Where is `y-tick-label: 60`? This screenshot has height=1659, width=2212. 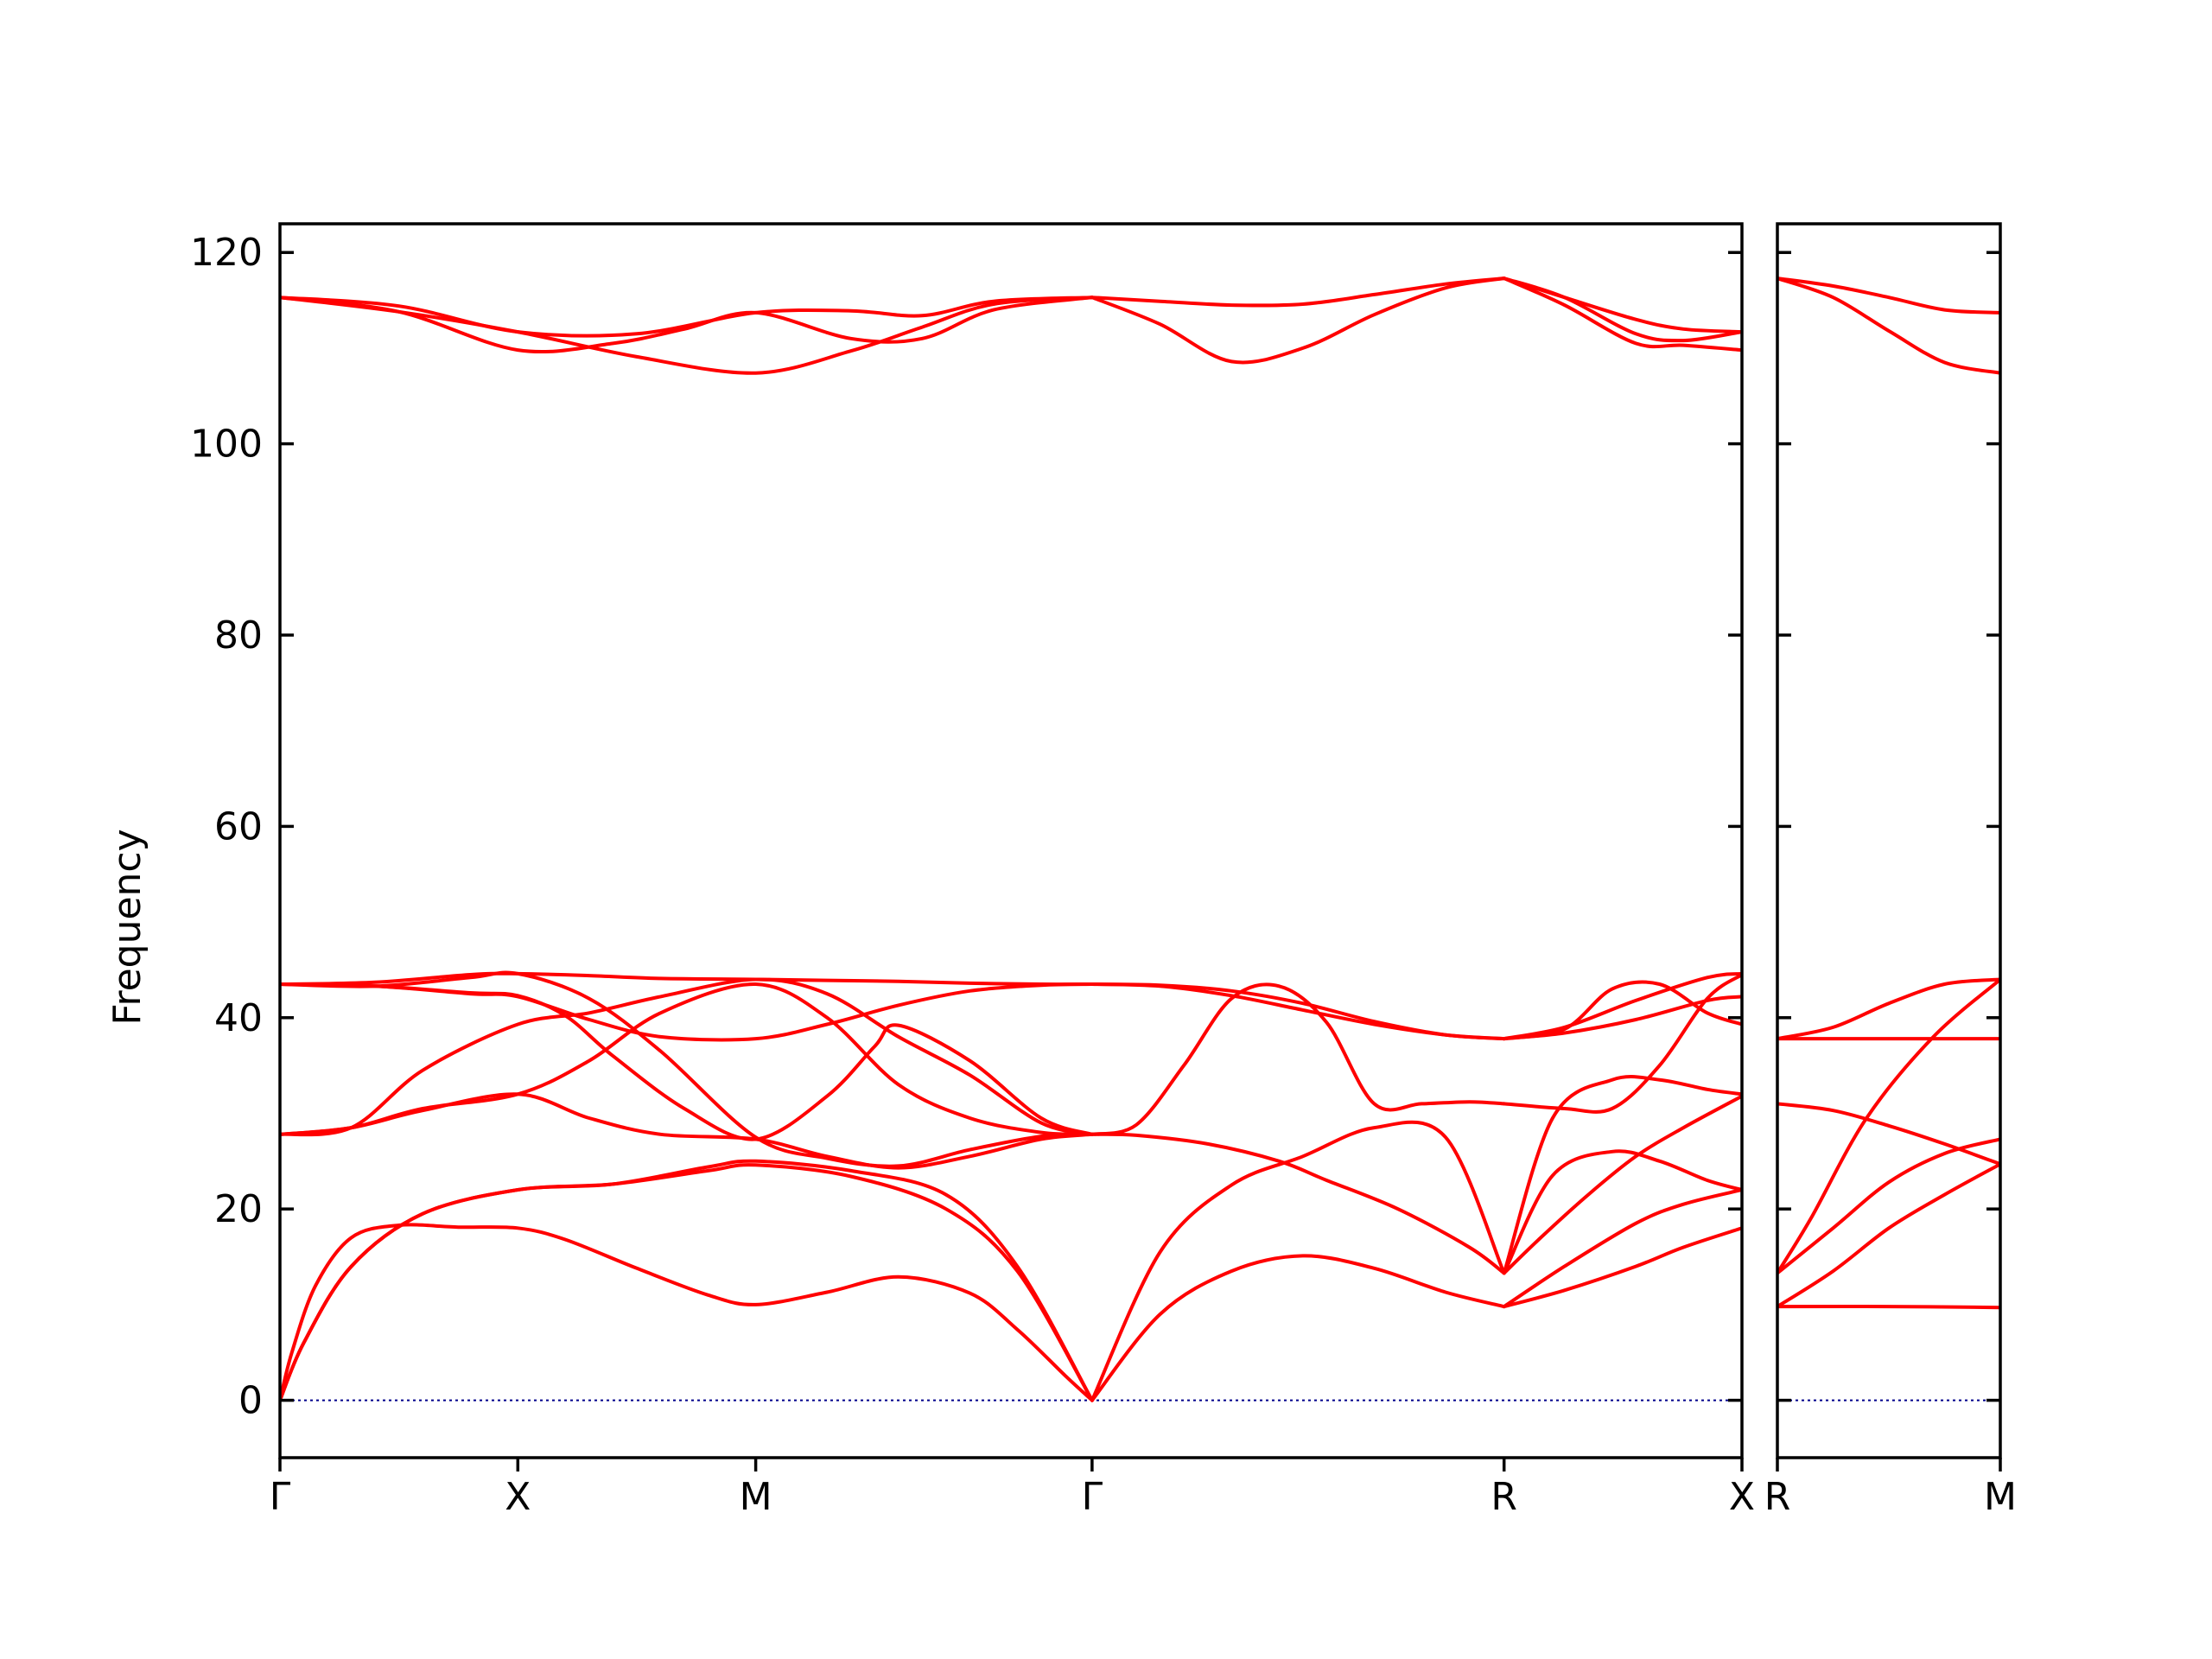 y-tick-label: 60 is located at coordinates (238, 826).